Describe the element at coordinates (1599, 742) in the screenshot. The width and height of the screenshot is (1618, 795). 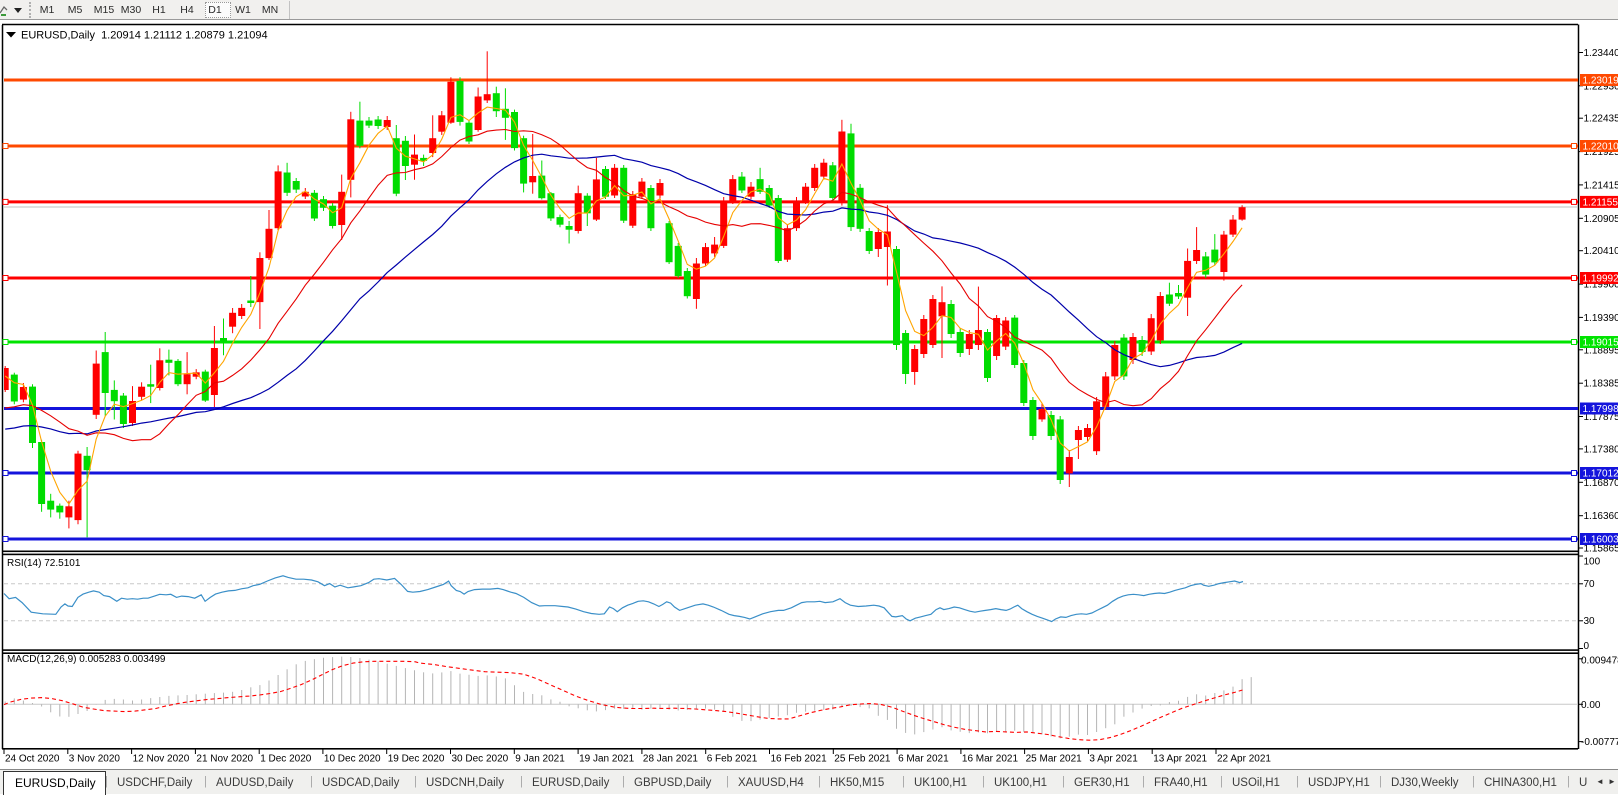
I see `svg-text: -0.00777` at that location.